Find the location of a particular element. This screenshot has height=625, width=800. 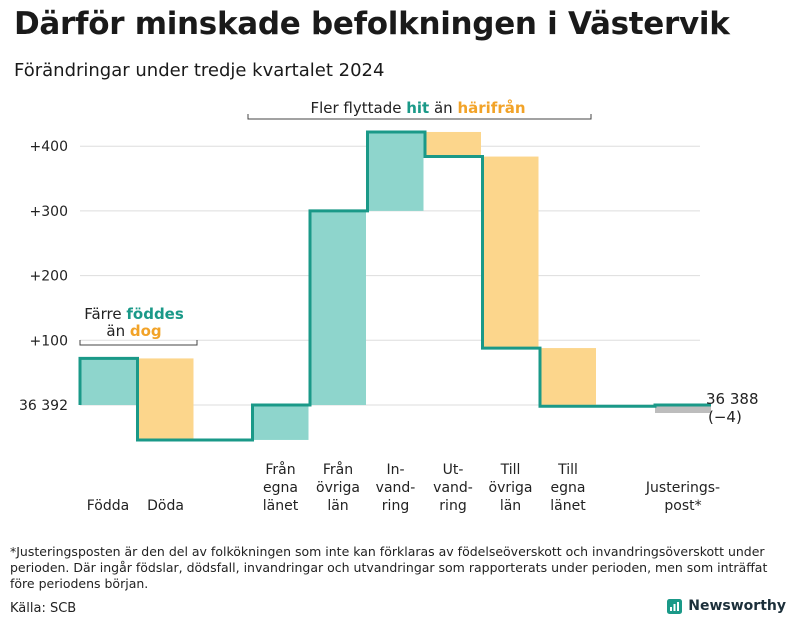

x-label-utvandring: Ut- is located at coordinates (453, 470).